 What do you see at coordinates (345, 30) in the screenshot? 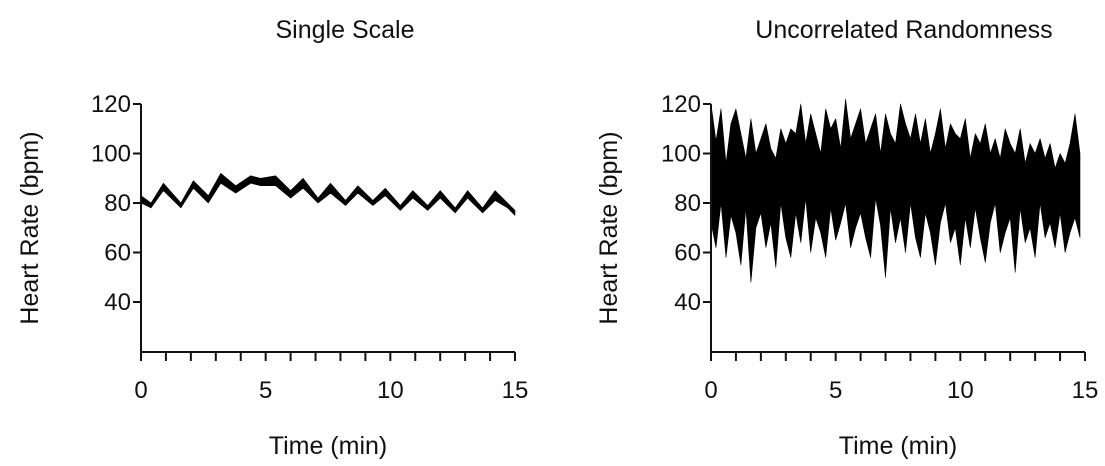
I see `chart-title: Single Scale` at bounding box center [345, 30].